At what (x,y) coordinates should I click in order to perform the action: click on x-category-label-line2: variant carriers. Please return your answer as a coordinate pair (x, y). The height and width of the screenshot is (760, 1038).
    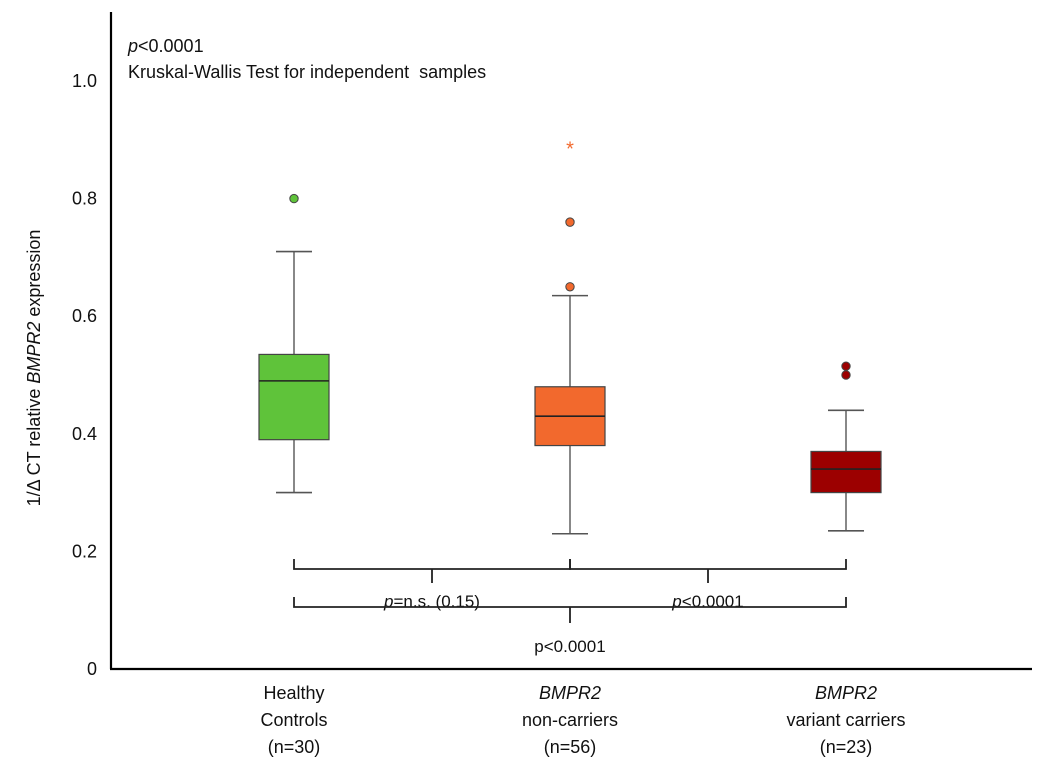
    Looking at the image, I should click on (845, 720).